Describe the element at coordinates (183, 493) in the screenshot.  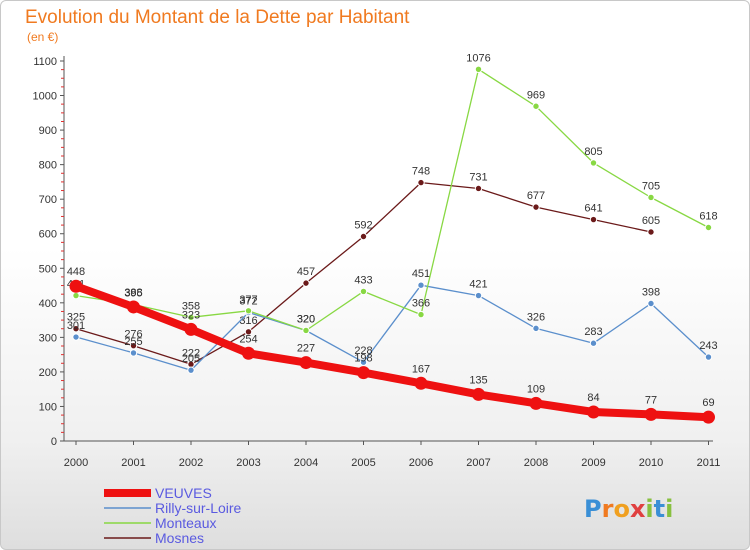
I see `legend-label-veuves: VEUVES` at that location.